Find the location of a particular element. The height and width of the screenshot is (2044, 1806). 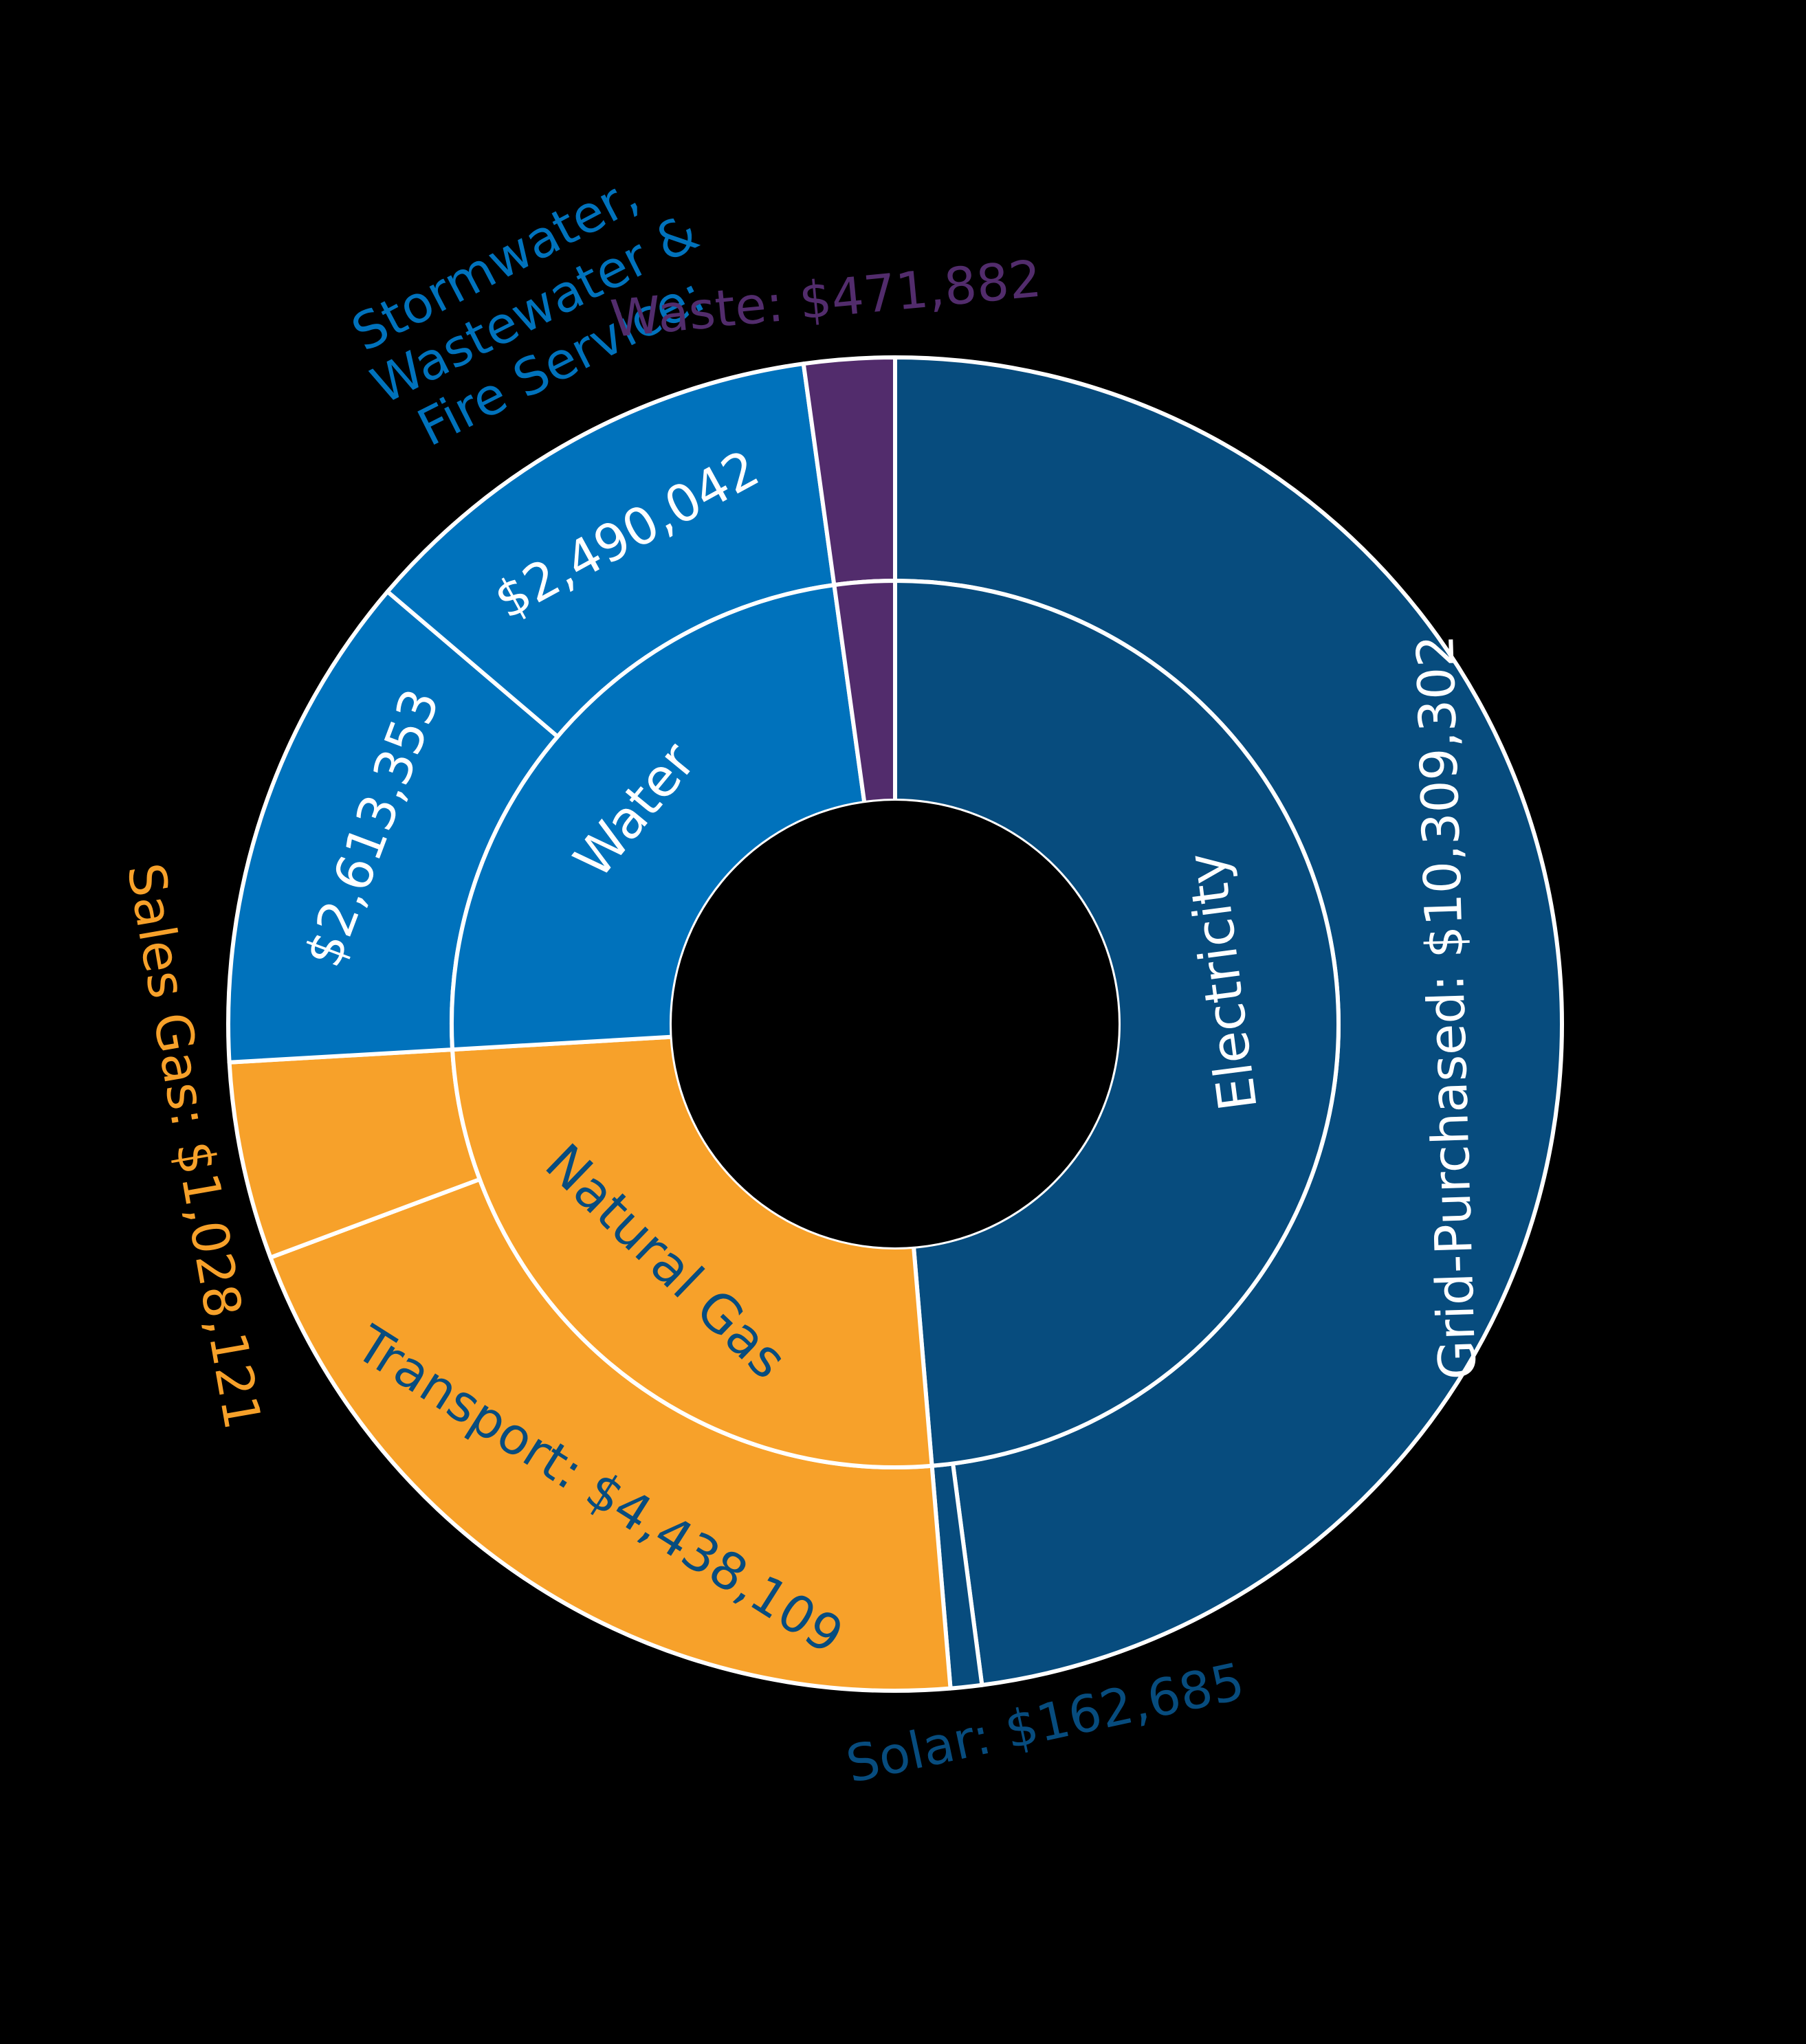

inner-segment-natural-gas is located at coordinates (692, 1252).